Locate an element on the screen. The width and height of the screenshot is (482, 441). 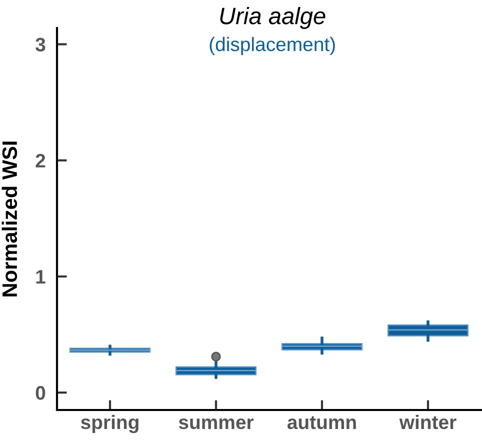
x-tick-label: summer is located at coordinates (216, 424).